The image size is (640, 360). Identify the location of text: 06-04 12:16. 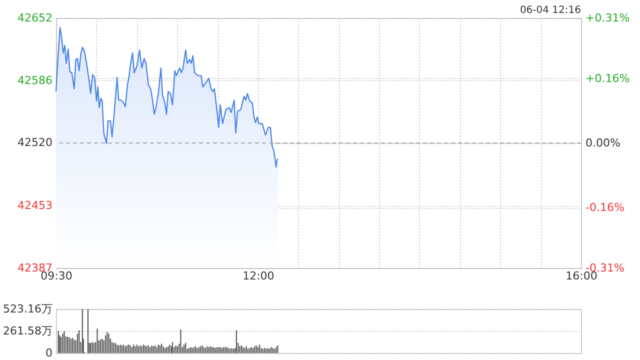
(550, 10).